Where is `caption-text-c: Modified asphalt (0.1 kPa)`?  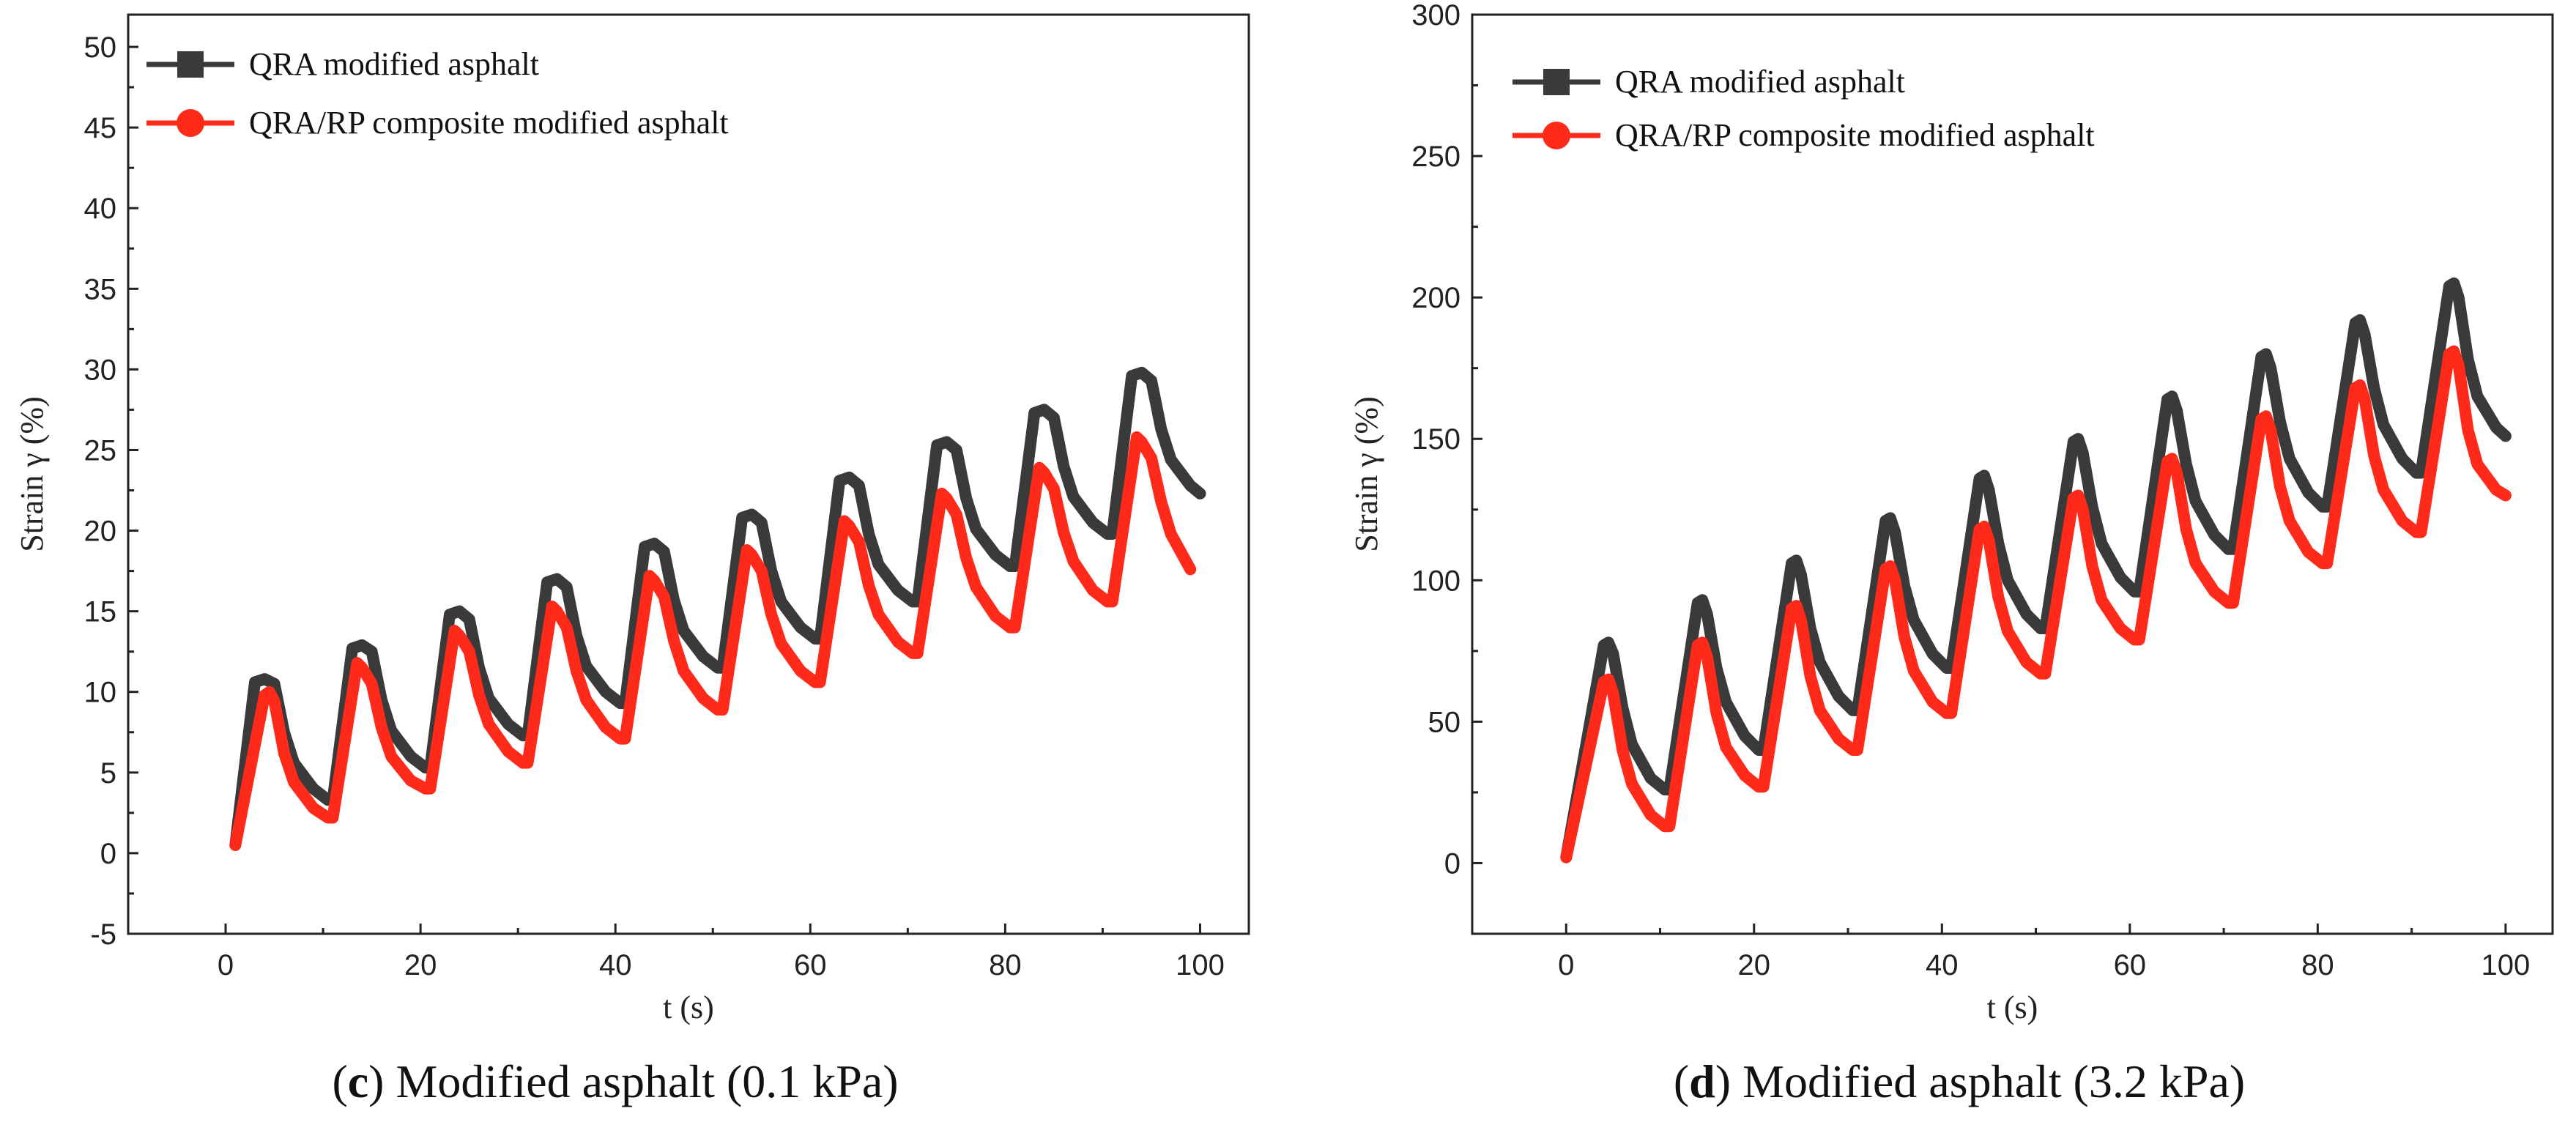 caption-text-c: Modified asphalt (0.1 kPa) is located at coordinates (641, 1081).